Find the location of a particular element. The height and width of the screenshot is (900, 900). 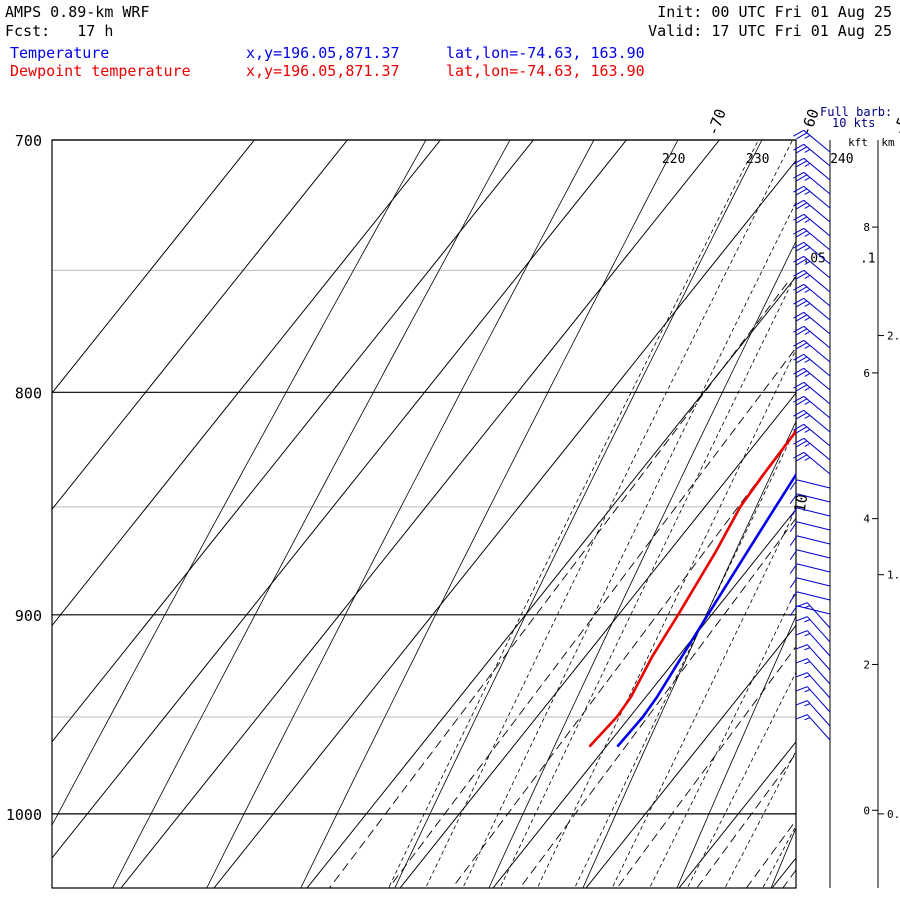

mixing-ratio-line is located at coordinates (657, 702).